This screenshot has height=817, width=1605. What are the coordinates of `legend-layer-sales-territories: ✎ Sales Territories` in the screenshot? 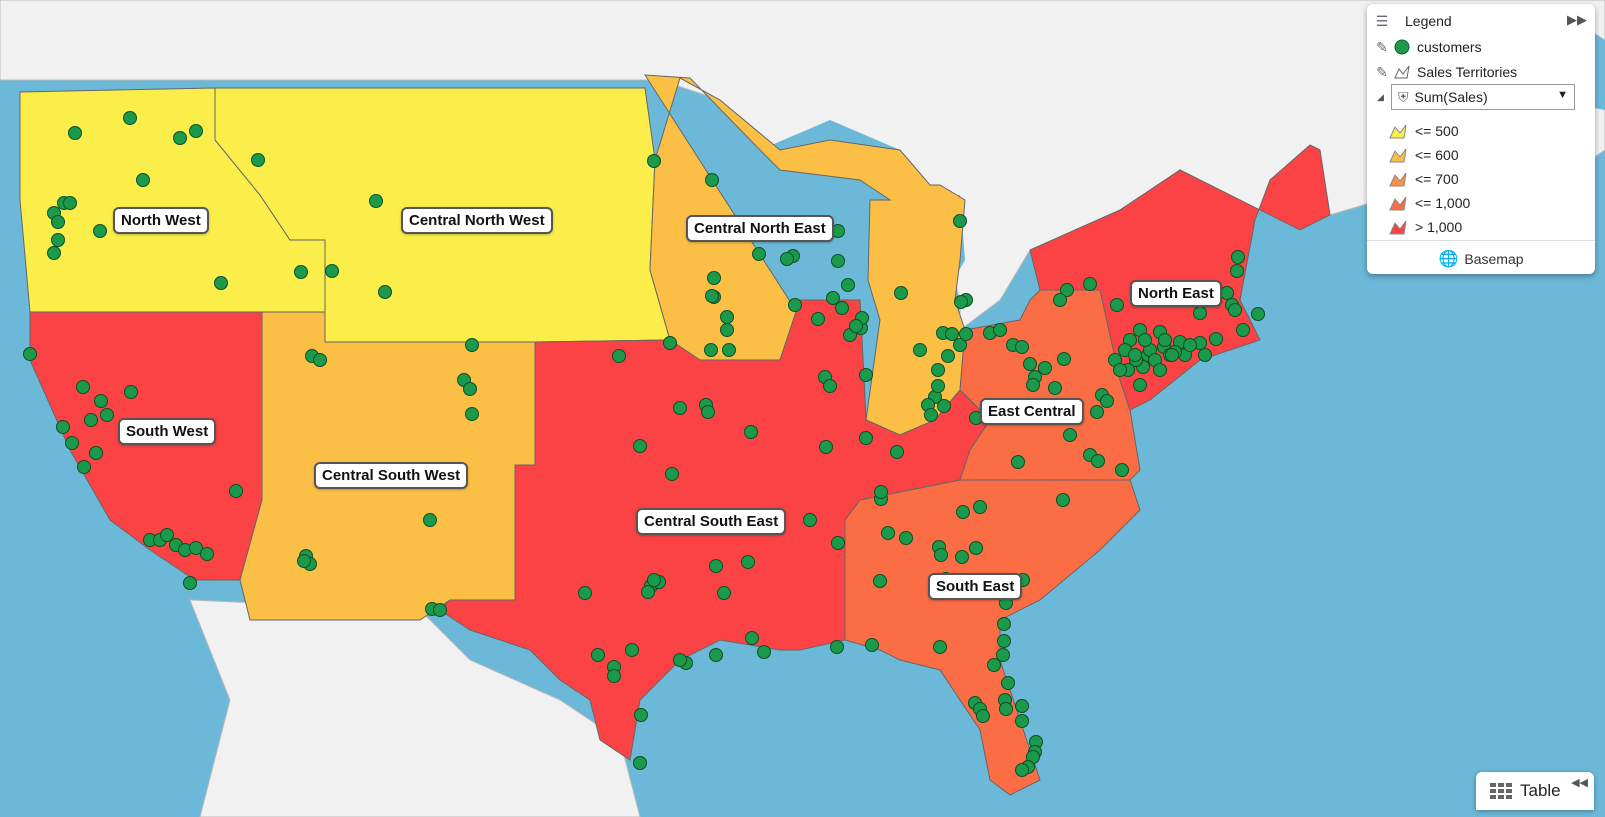 It's located at (1445, 72).